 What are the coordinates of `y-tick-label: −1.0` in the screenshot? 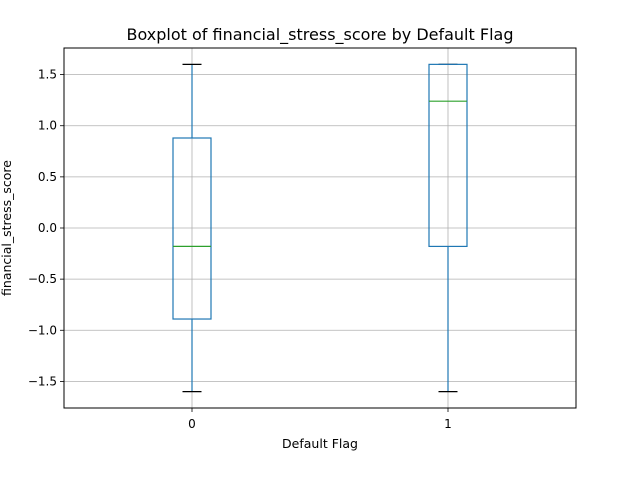 It's located at (42, 330).